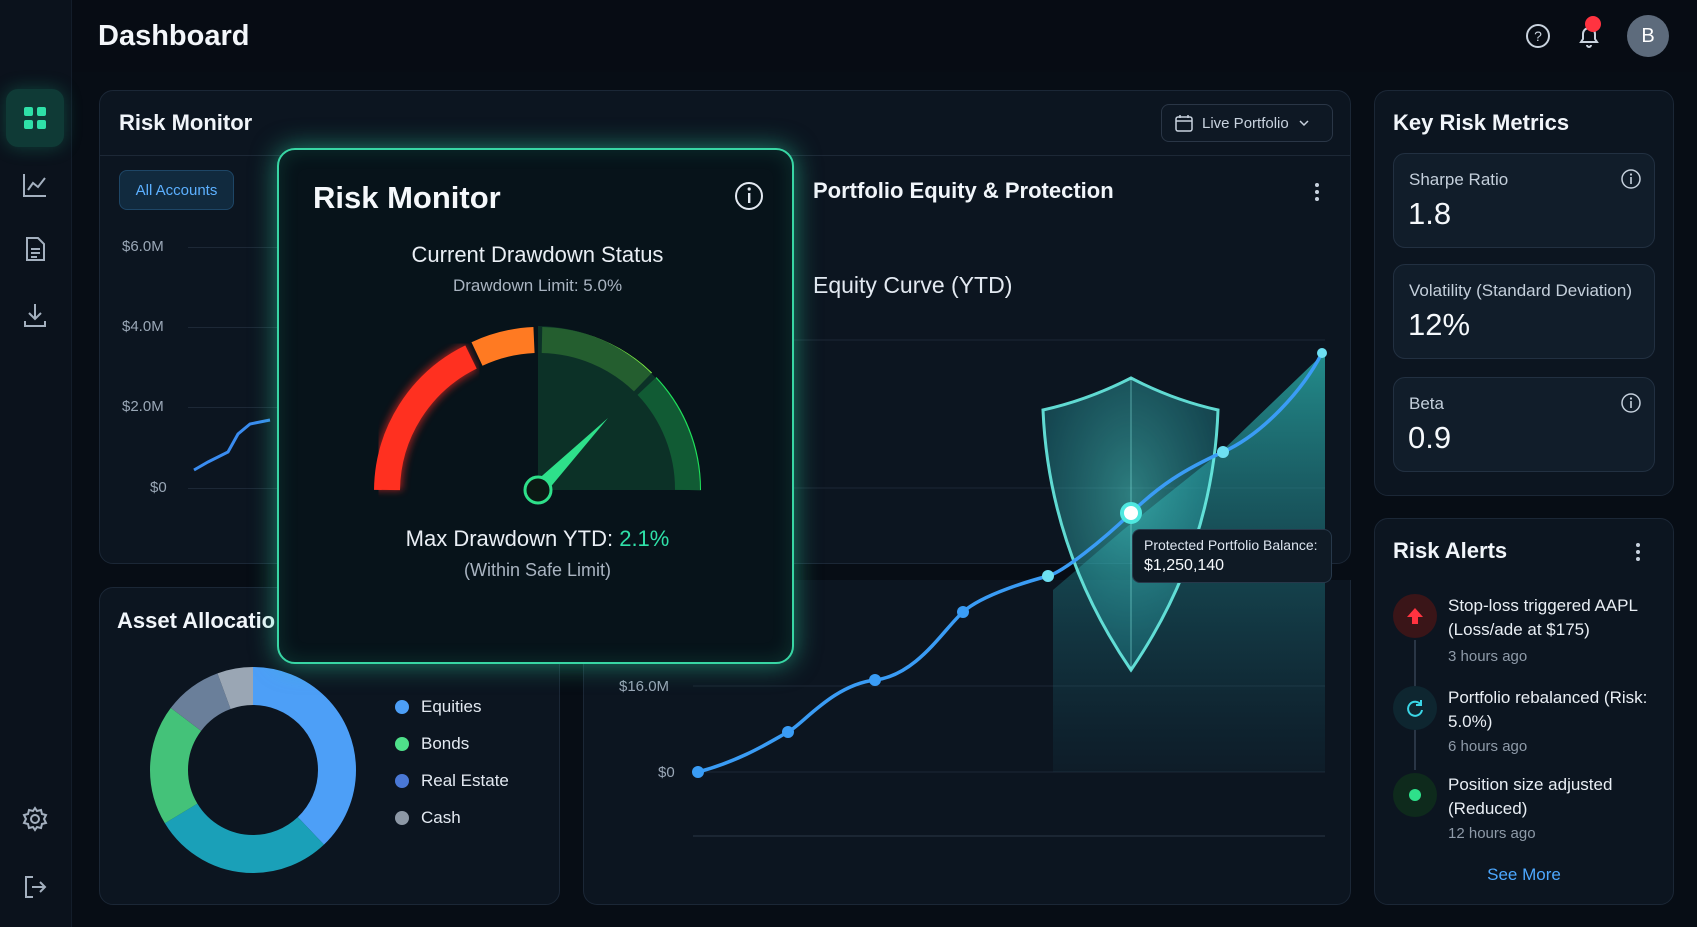 The width and height of the screenshot is (1697, 927). Describe the element at coordinates (174, 36) in the screenshot. I see `page-title: Dashboard` at that location.